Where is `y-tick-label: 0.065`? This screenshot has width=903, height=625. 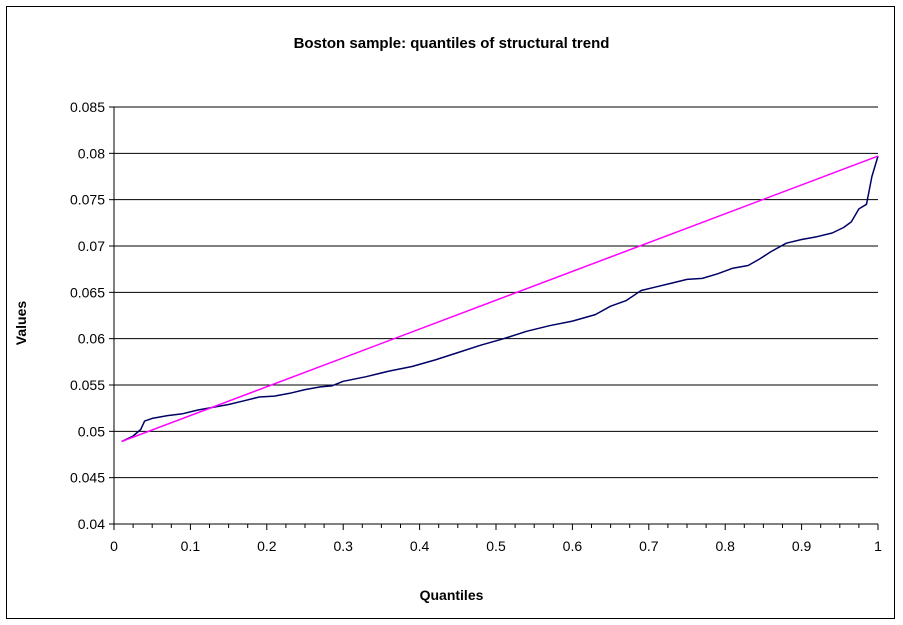 y-tick-label: 0.065 is located at coordinates (87, 292).